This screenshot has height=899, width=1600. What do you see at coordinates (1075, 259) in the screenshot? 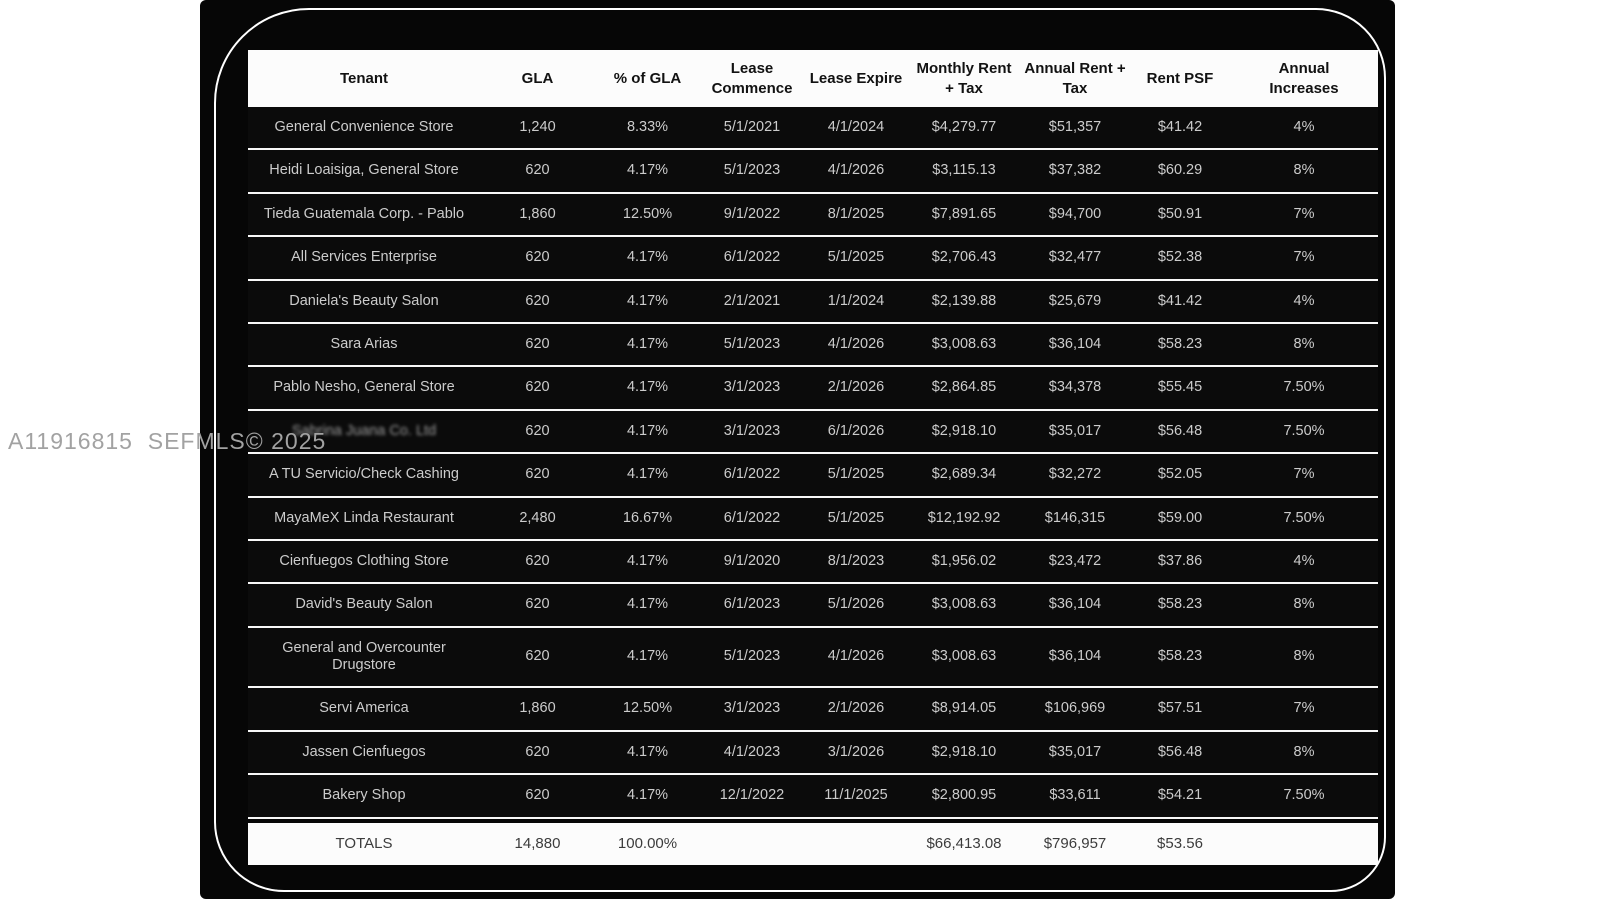
I see `cell-annual-rent: $32,477` at bounding box center [1075, 259].